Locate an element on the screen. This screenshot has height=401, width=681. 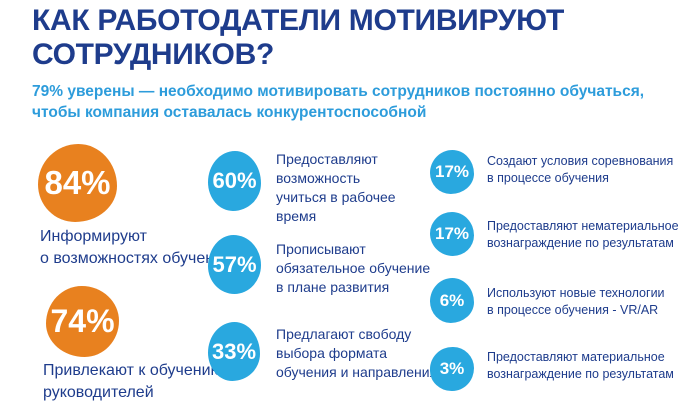
page-title: КАК РАБОТОДАТЕЛИ МОТИВИРУЮТ СОТРУДНИКОВ? is located at coordinates (298, 37).